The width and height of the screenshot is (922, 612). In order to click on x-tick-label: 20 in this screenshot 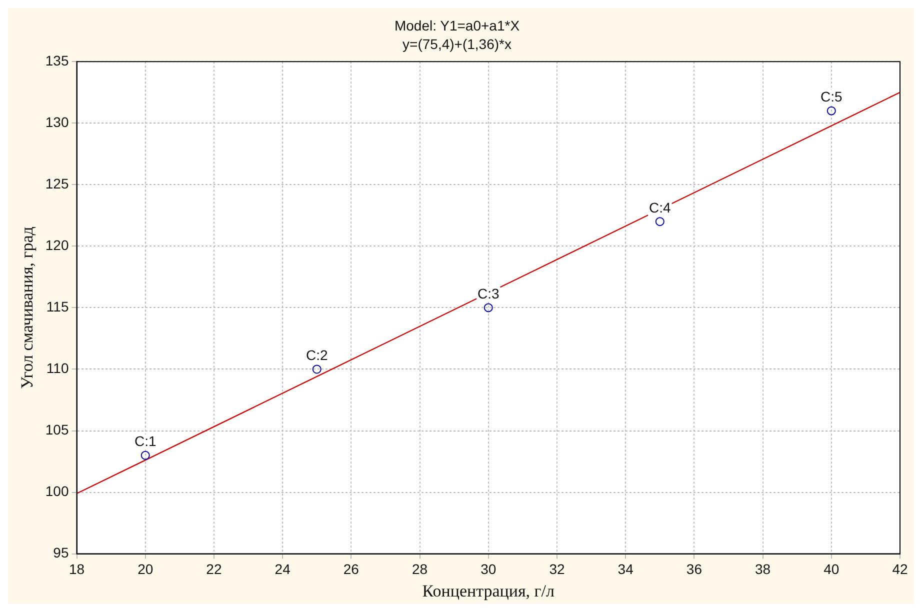, I will do `click(146, 569)`.